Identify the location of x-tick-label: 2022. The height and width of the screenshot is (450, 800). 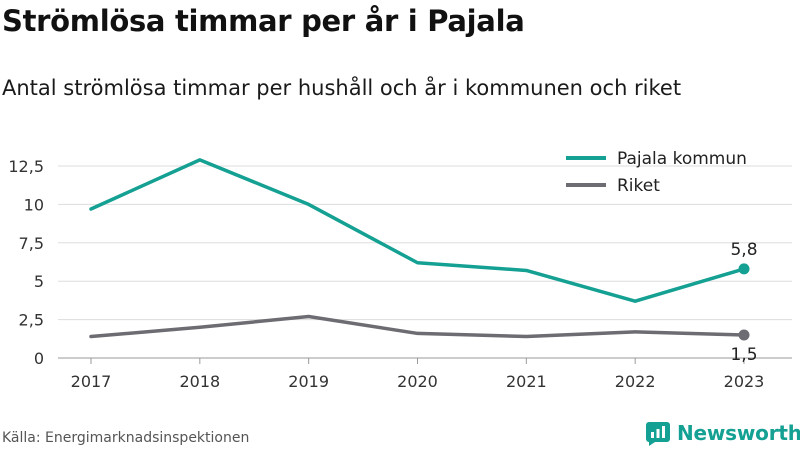
(635, 381).